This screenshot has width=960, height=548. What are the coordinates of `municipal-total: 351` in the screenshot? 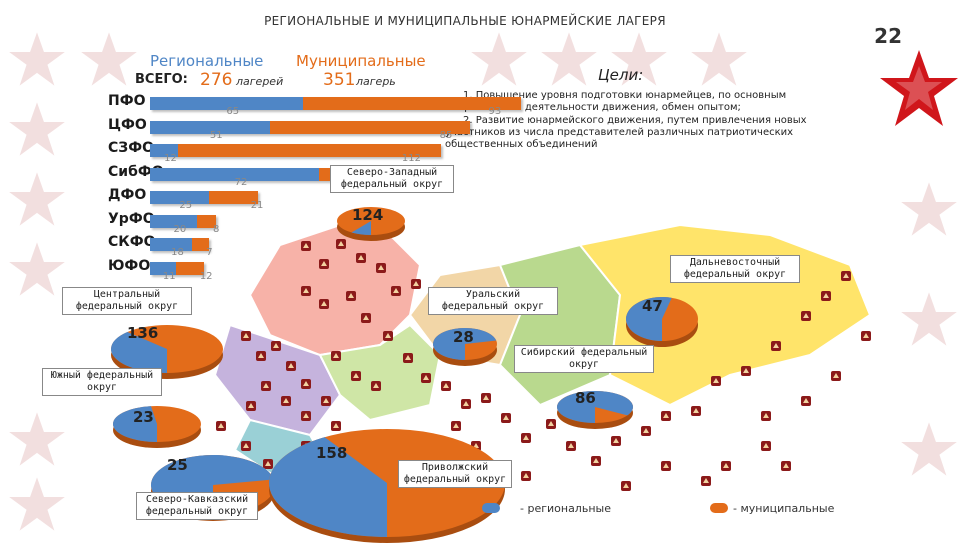 It's located at (339, 80).